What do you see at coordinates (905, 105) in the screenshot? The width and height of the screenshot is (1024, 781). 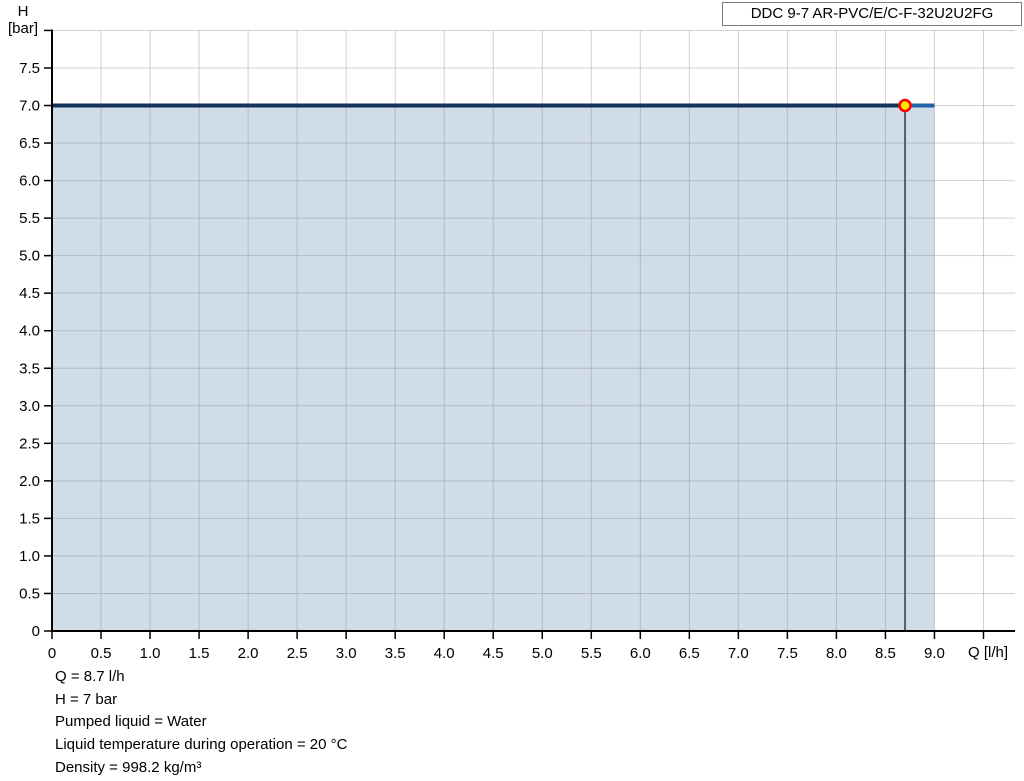 I see `duty-point-marker` at bounding box center [905, 105].